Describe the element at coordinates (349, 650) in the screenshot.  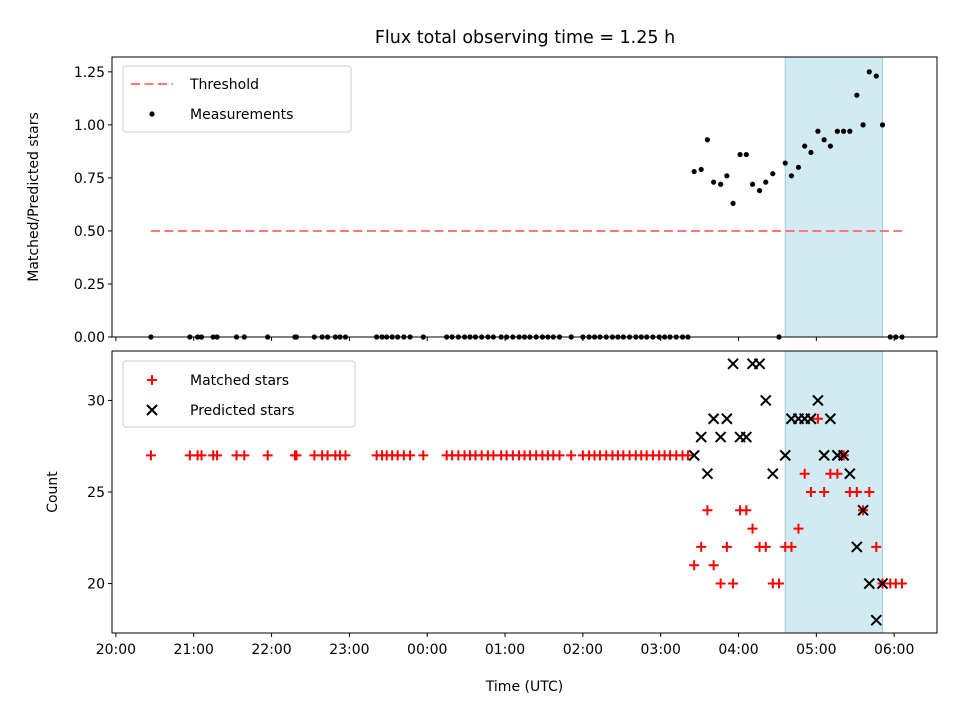
I see `x-tick-label: 23:00` at that location.